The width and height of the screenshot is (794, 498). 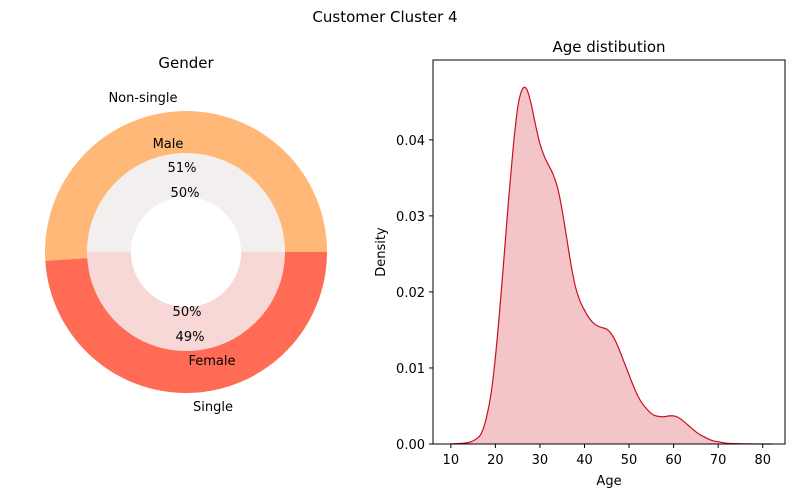 What do you see at coordinates (410, 369) in the screenshot?
I see `y-tick-label: 0.01` at bounding box center [410, 369].